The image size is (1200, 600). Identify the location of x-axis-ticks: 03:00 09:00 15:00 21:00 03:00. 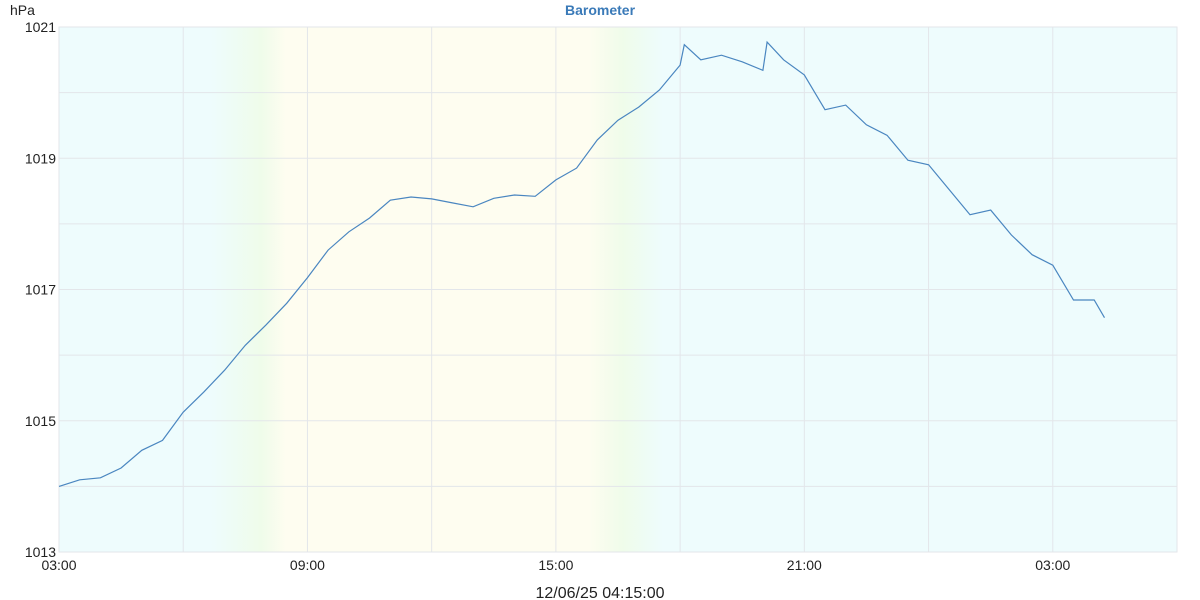
(555, 565).